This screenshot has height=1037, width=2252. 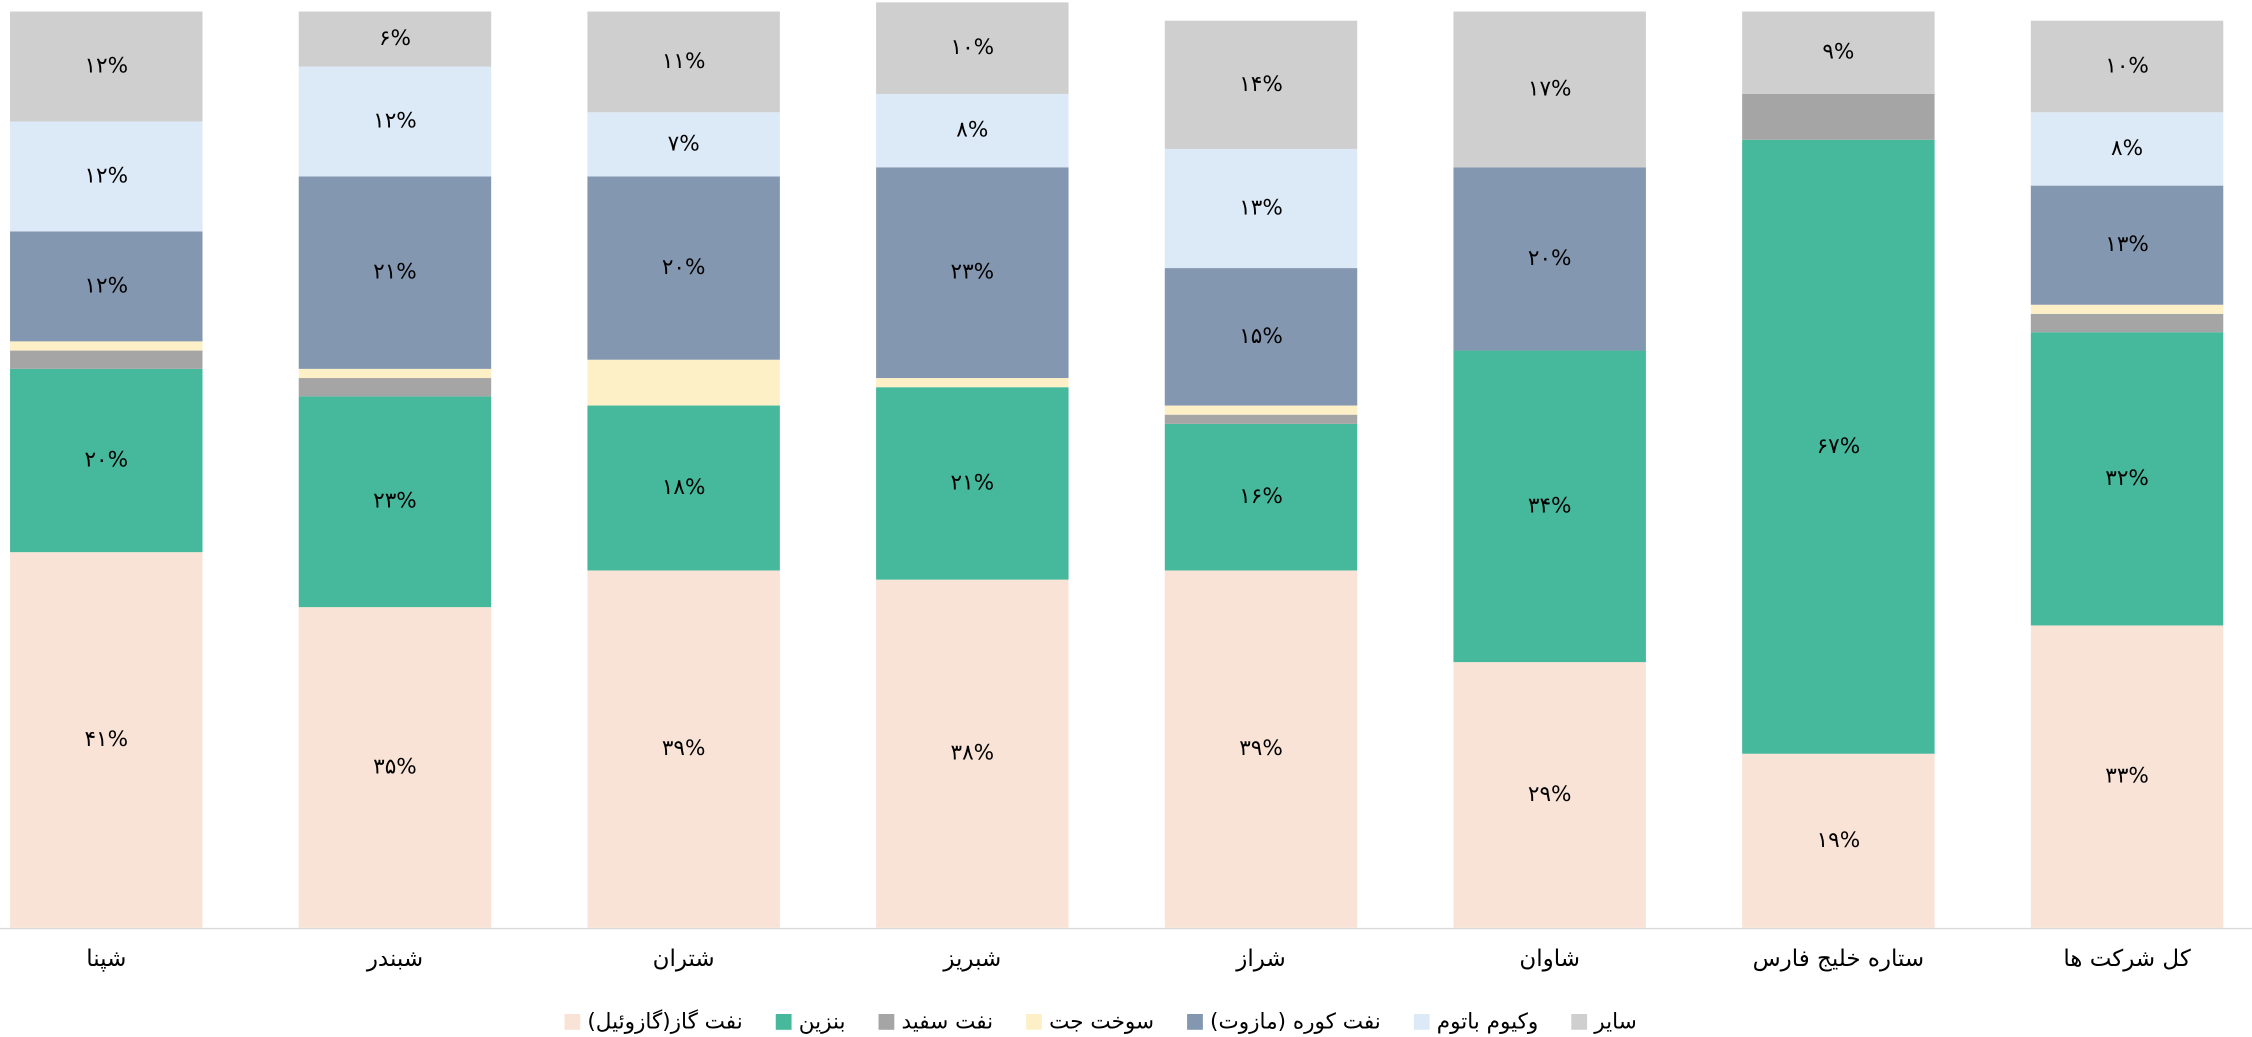 What do you see at coordinates (106, 959) in the screenshot?
I see `x-tick-label: شپنا` at bounding box center [106, 959].